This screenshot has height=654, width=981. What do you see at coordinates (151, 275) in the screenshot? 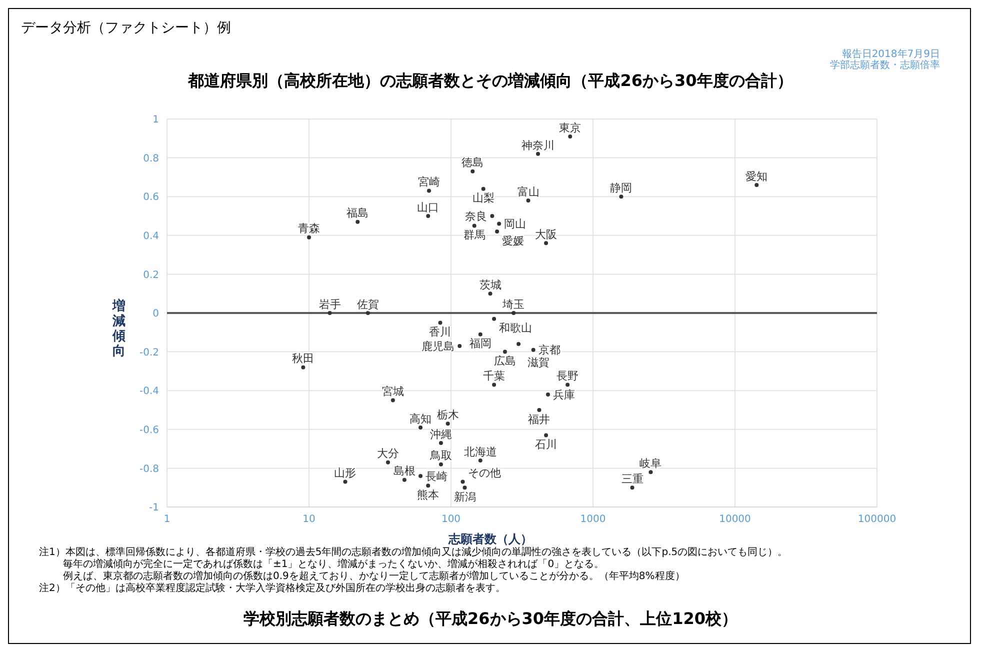
I see `y-tick-label: 0.2` at bounding box center [151, 275].